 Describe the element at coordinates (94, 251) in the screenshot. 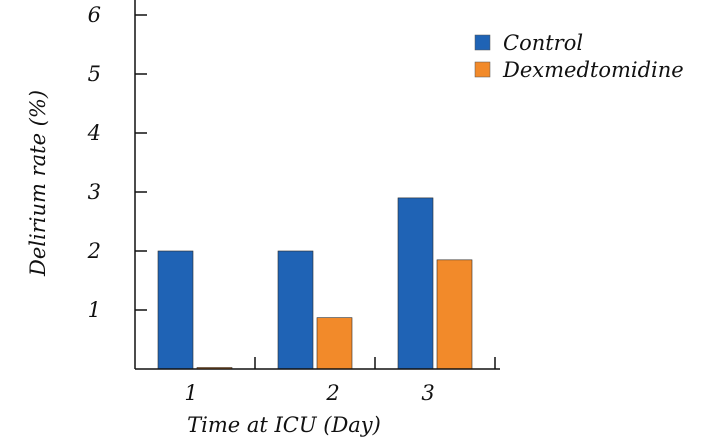

I see `y-tick-label-2: 2` at that location.